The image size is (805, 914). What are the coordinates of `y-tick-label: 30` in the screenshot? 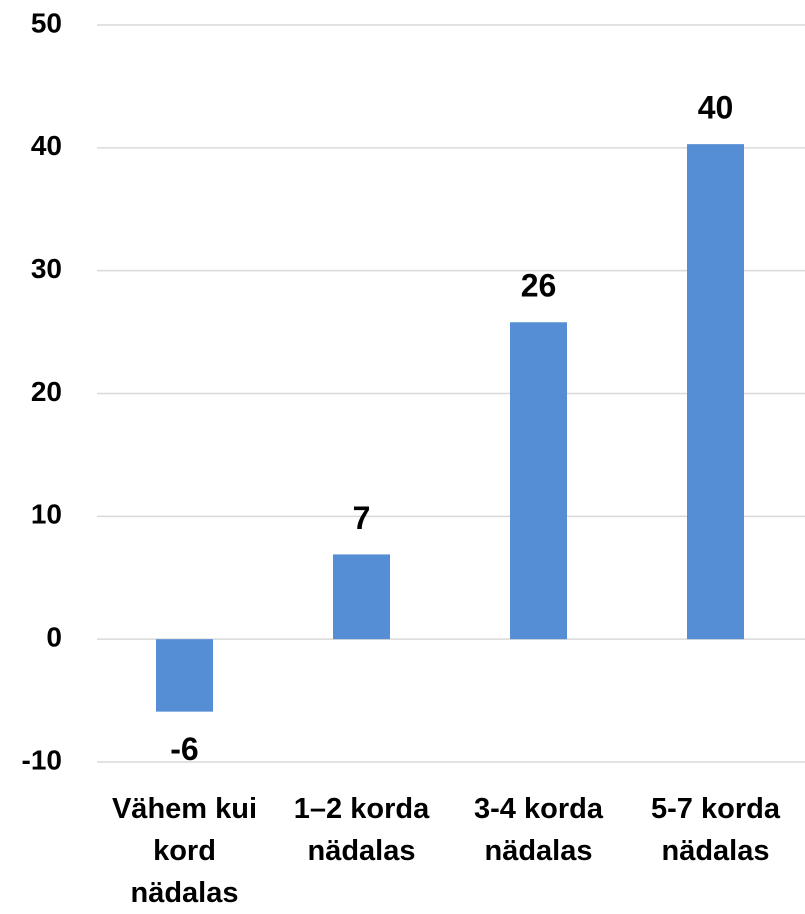 It's located at (46, 268).